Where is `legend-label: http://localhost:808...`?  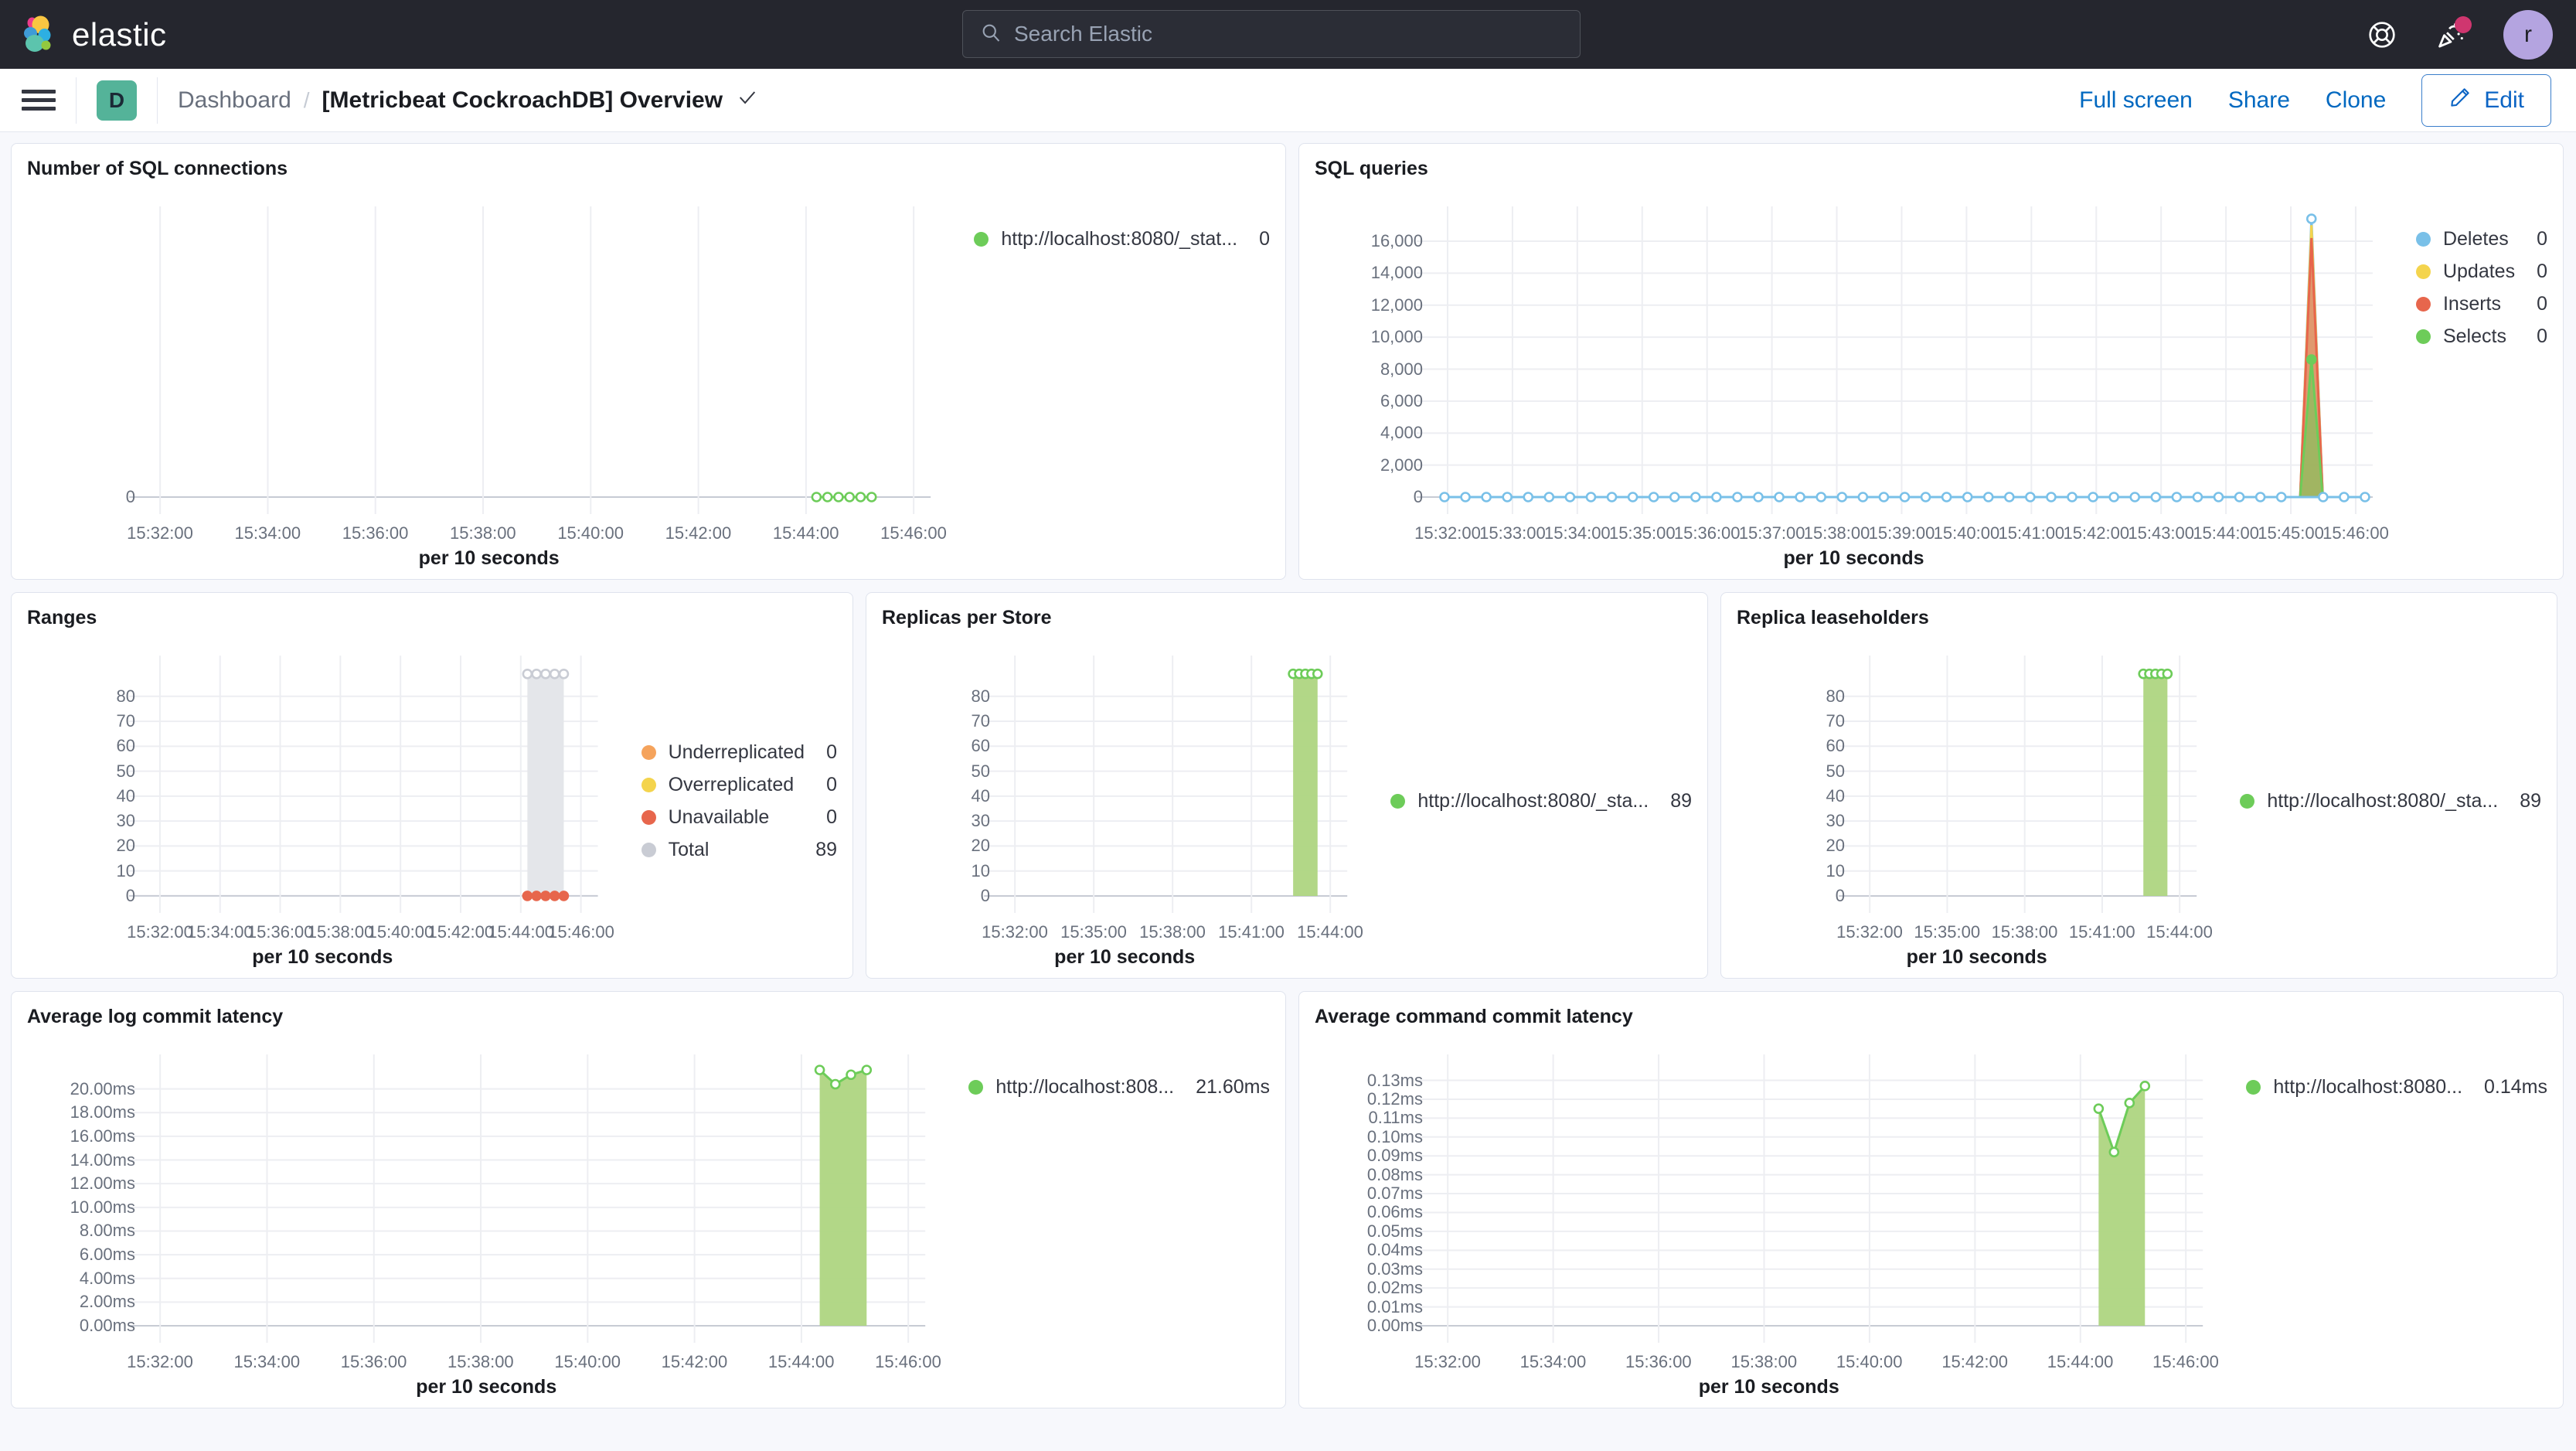
legend-label: http://localhost:808... is located at coordinates (1085, 1087).